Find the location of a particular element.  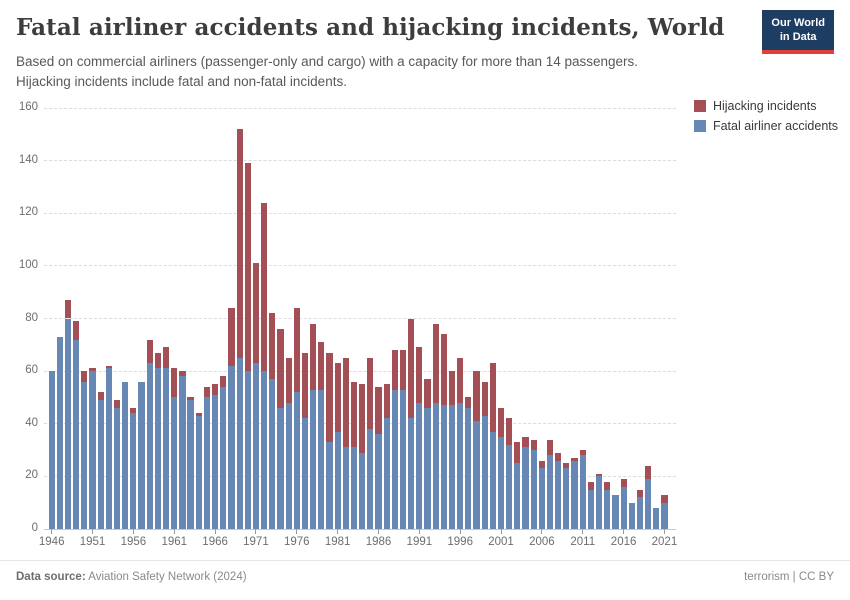

bar-hijackings-2005 is located at coordinates (533, 445).